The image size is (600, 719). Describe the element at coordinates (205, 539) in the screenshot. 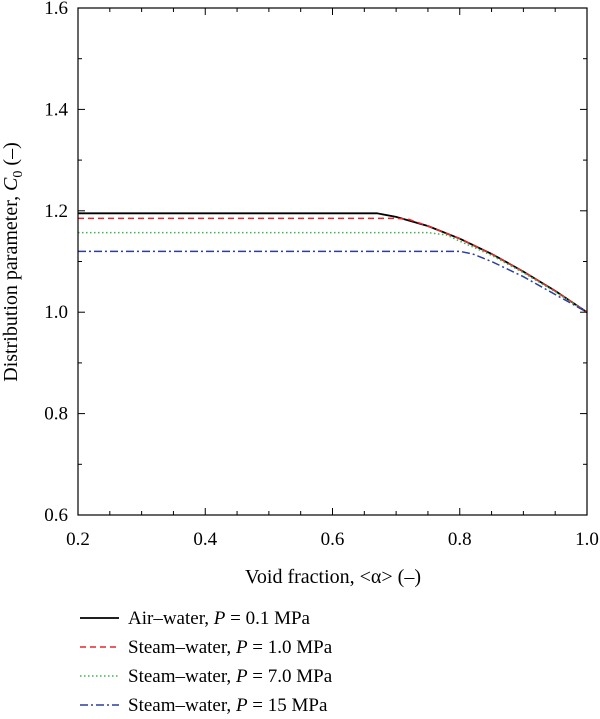

I see `x-tick-label: 0.4` at that location.